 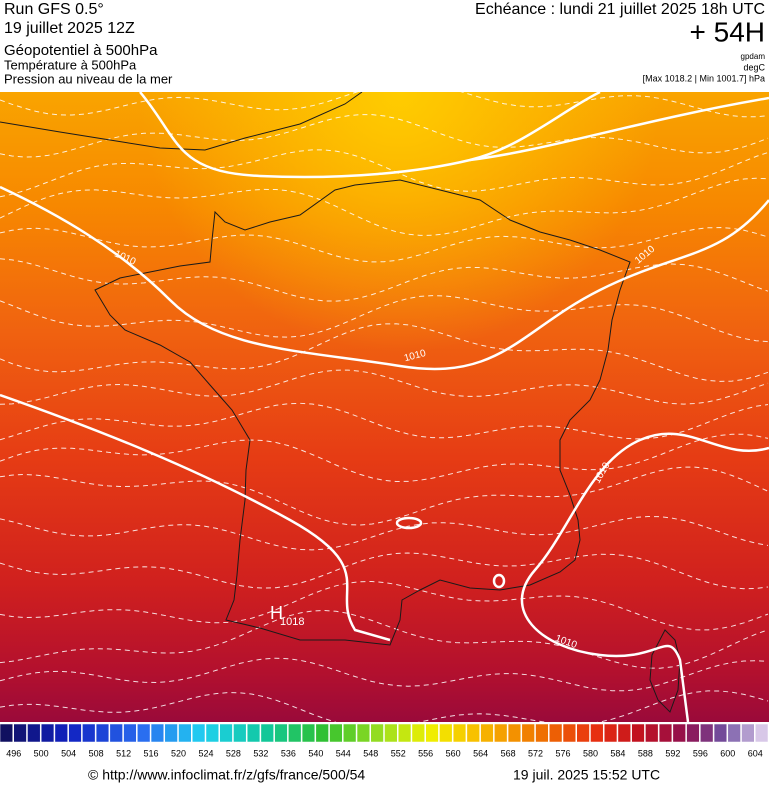 What do you see at coordinates (54, 9) in the screenshot?
I see `run: Run GFS 0.5°` at bounding box center [54, 9].